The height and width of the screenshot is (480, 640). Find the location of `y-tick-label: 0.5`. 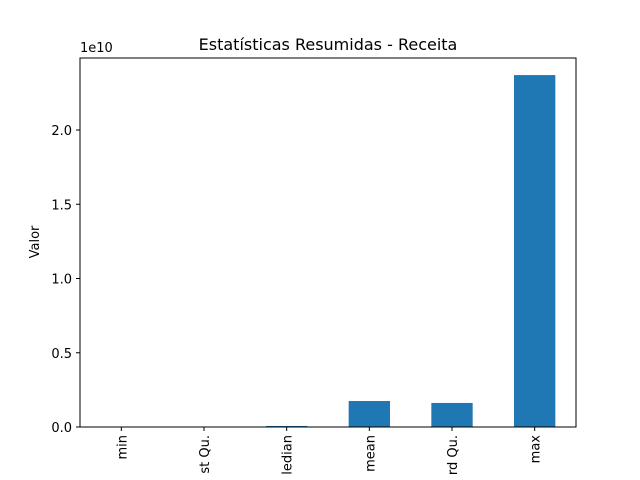

y-tick-label: 0.5 is located at coordinates (61, 354).